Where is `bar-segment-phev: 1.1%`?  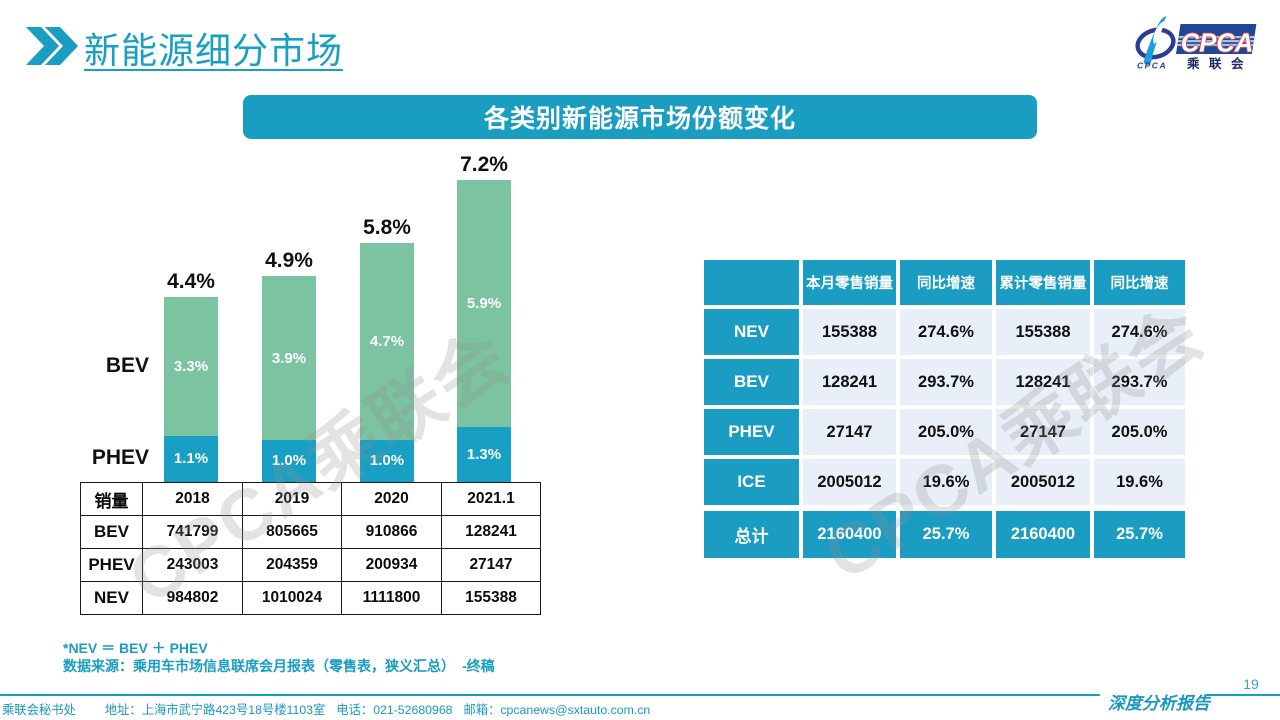
bar-segment-phev: 1.1% is located at coordinates (191, 458).